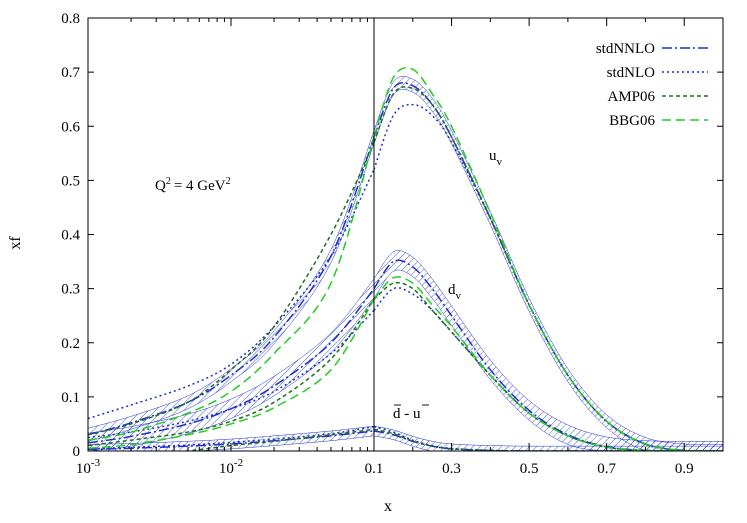 The height and width of the screenshot is (523, 747). Describe the element at coordinates (193, 185) in the screenshot. I see `scale-annotation: Q2 = 4 GeV2` at that location.